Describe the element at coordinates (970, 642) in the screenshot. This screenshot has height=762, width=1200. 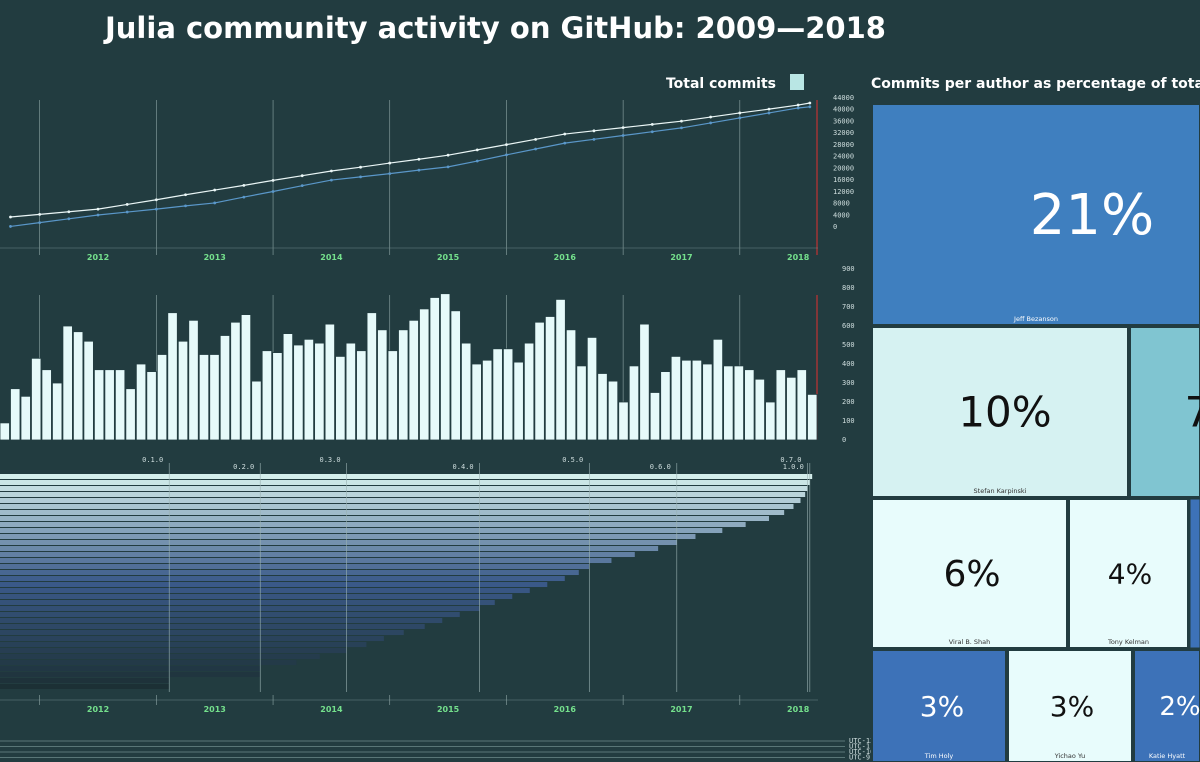
I see `cell-name-label: Viral B. Shah` at that location.